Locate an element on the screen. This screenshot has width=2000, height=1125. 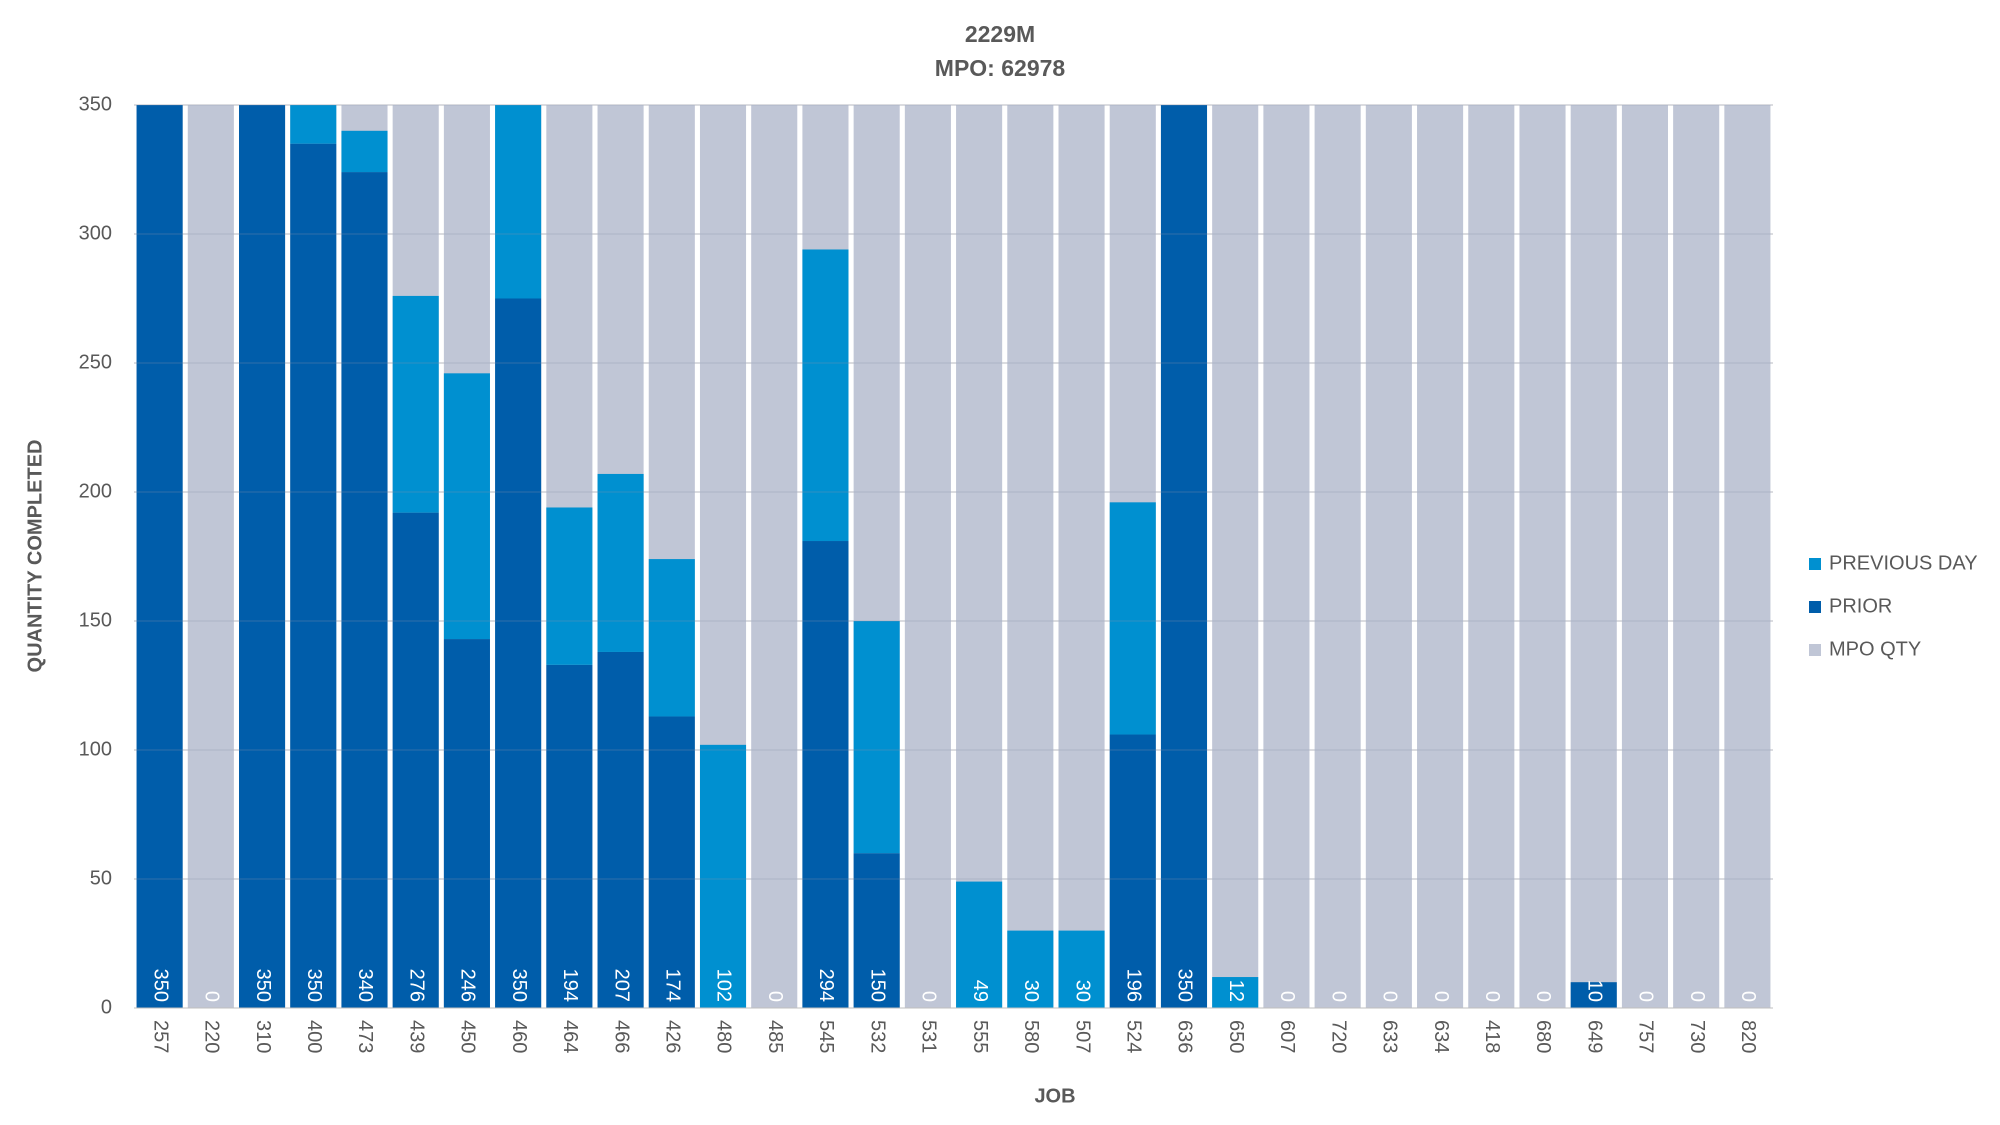
chart-title: 2229M is located at coordinates (1000, 34).